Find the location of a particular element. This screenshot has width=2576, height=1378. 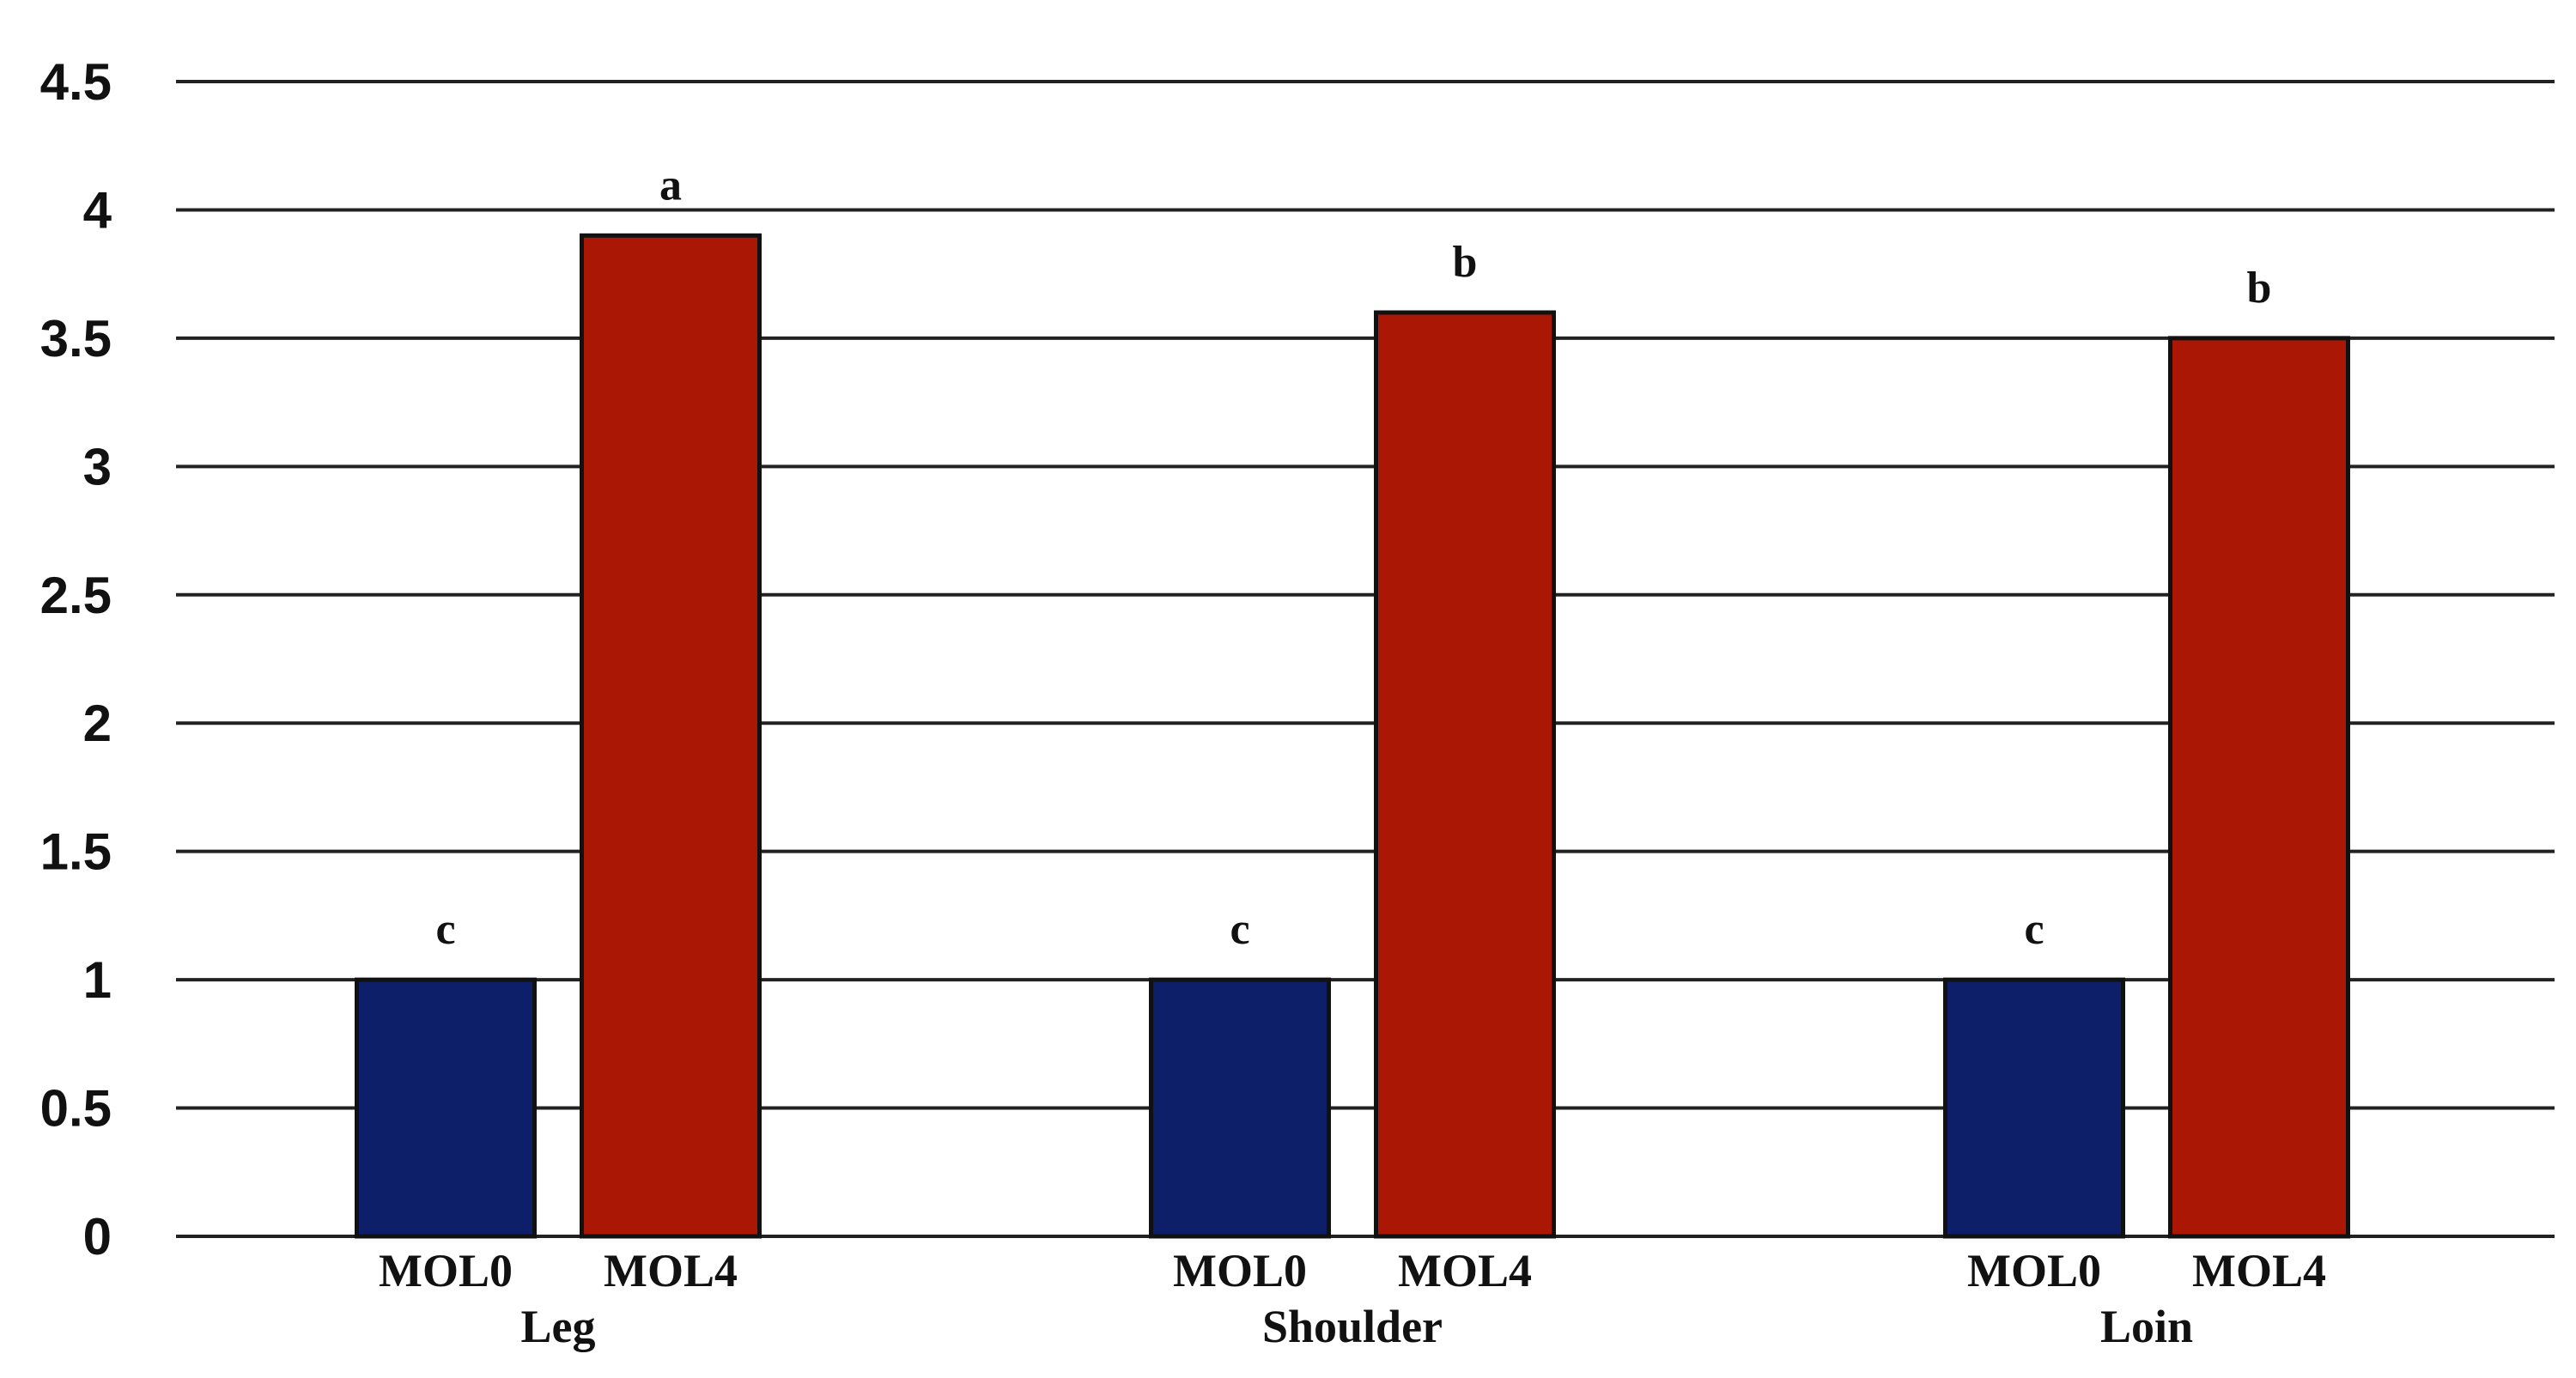

bar-loin-mol4 is located at coordinates (2259, 787).